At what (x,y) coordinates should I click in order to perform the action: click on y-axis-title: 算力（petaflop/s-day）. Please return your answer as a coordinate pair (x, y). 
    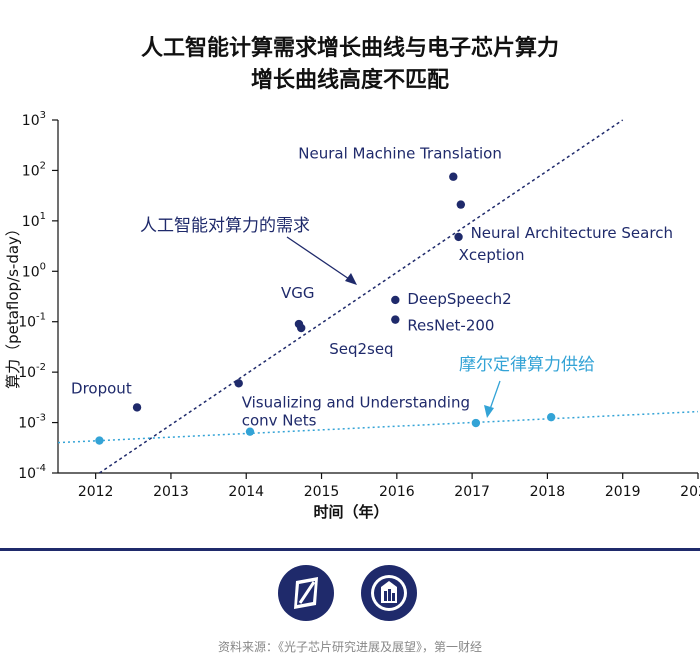
    Looking at the image, I should click on (13, 305).